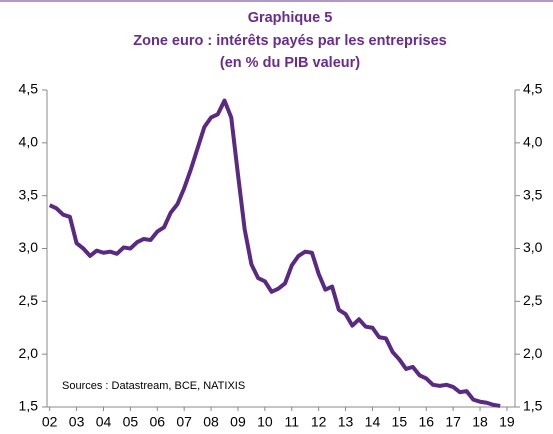  What do you see at coordinates (533, 406) in the screenshot?
I see `y2-tick-label: 1,5` at bounding box center [533, 406].